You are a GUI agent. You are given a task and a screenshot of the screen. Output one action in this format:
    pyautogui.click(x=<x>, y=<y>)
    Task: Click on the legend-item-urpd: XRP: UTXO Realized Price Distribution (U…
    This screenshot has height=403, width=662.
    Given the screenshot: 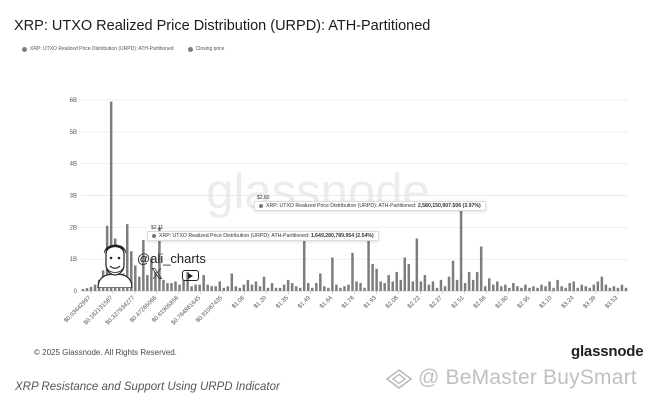 What is the action you would take?
    pyautogui.click(x=98, y=49)
    